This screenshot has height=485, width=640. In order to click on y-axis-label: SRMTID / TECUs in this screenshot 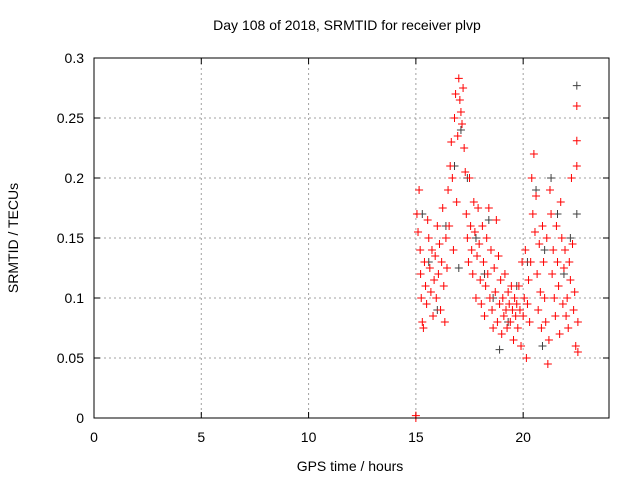, I will do `click(13, 238)`.